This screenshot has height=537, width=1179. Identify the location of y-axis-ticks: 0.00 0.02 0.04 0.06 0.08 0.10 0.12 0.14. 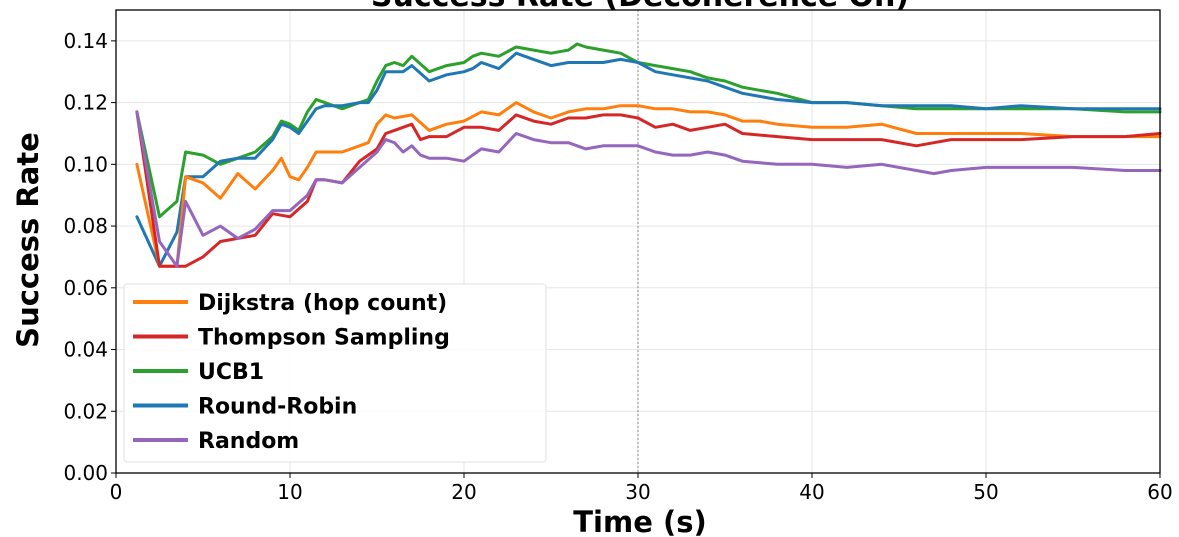
(89, 257).